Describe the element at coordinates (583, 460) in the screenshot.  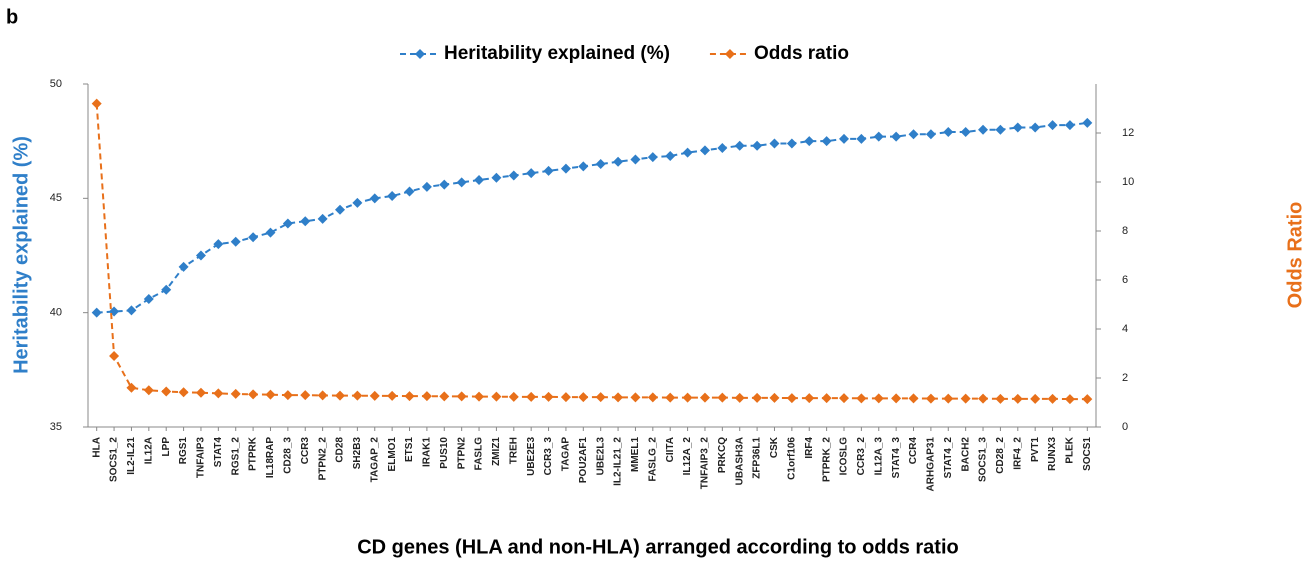
I see `x-tick-label: POU2AF1` at that location.